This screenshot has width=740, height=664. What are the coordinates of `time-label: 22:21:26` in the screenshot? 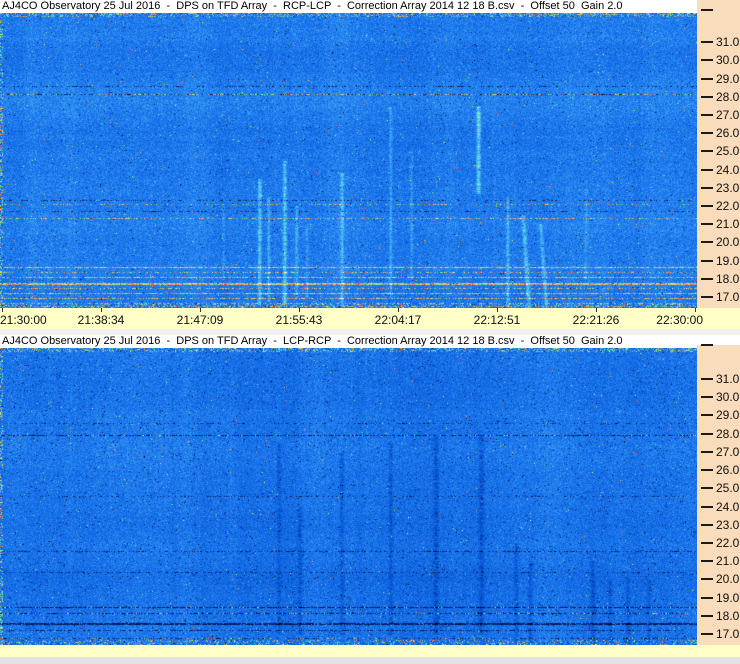 It's located at (596, 320).